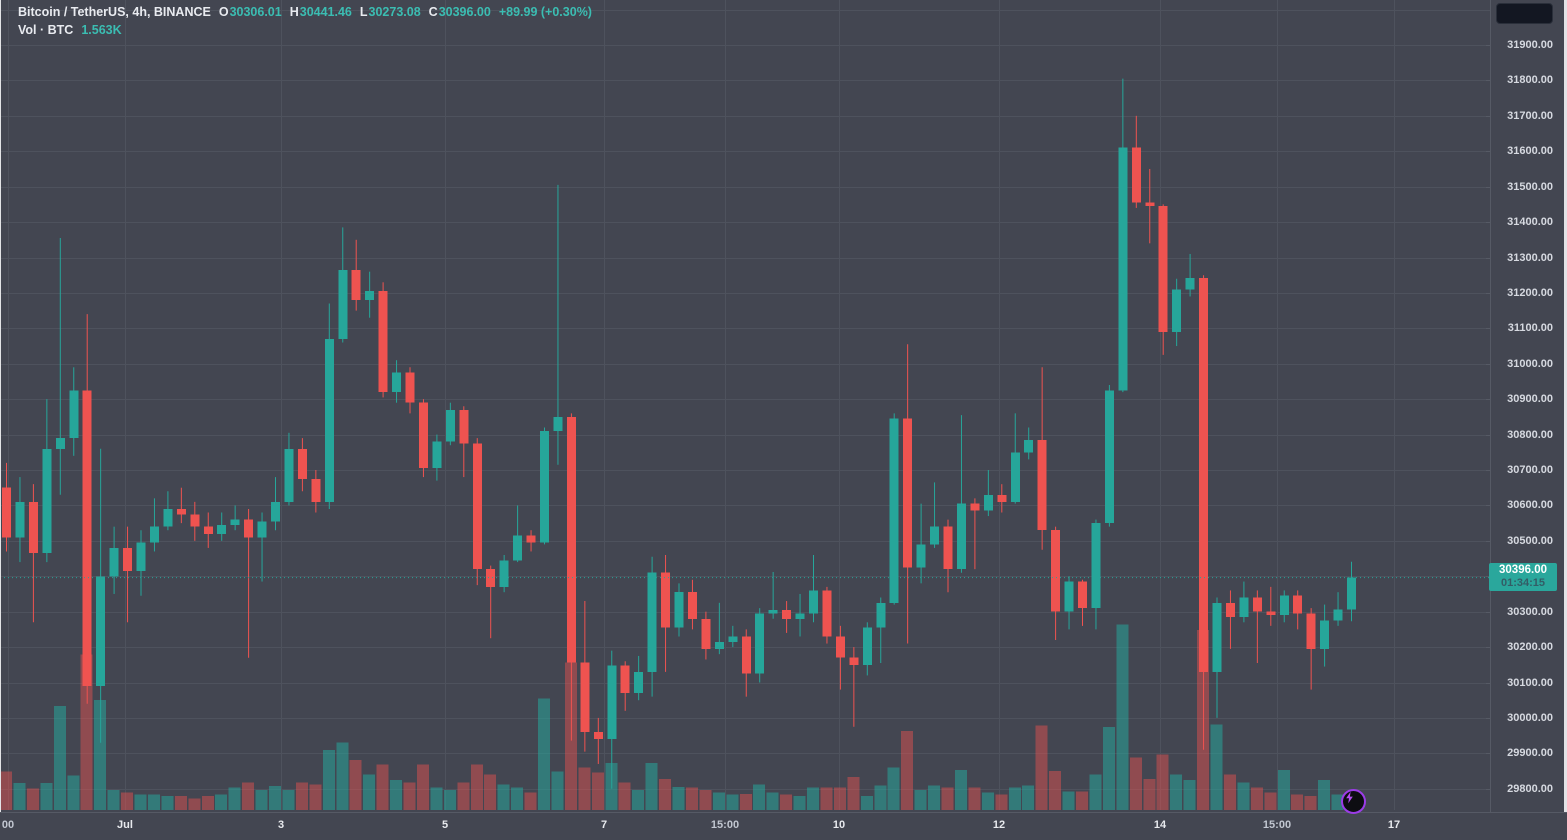 This screenshot has height=840, width=1567. I want to click on price-axis-label: 30700.00, so click(1530, 470).